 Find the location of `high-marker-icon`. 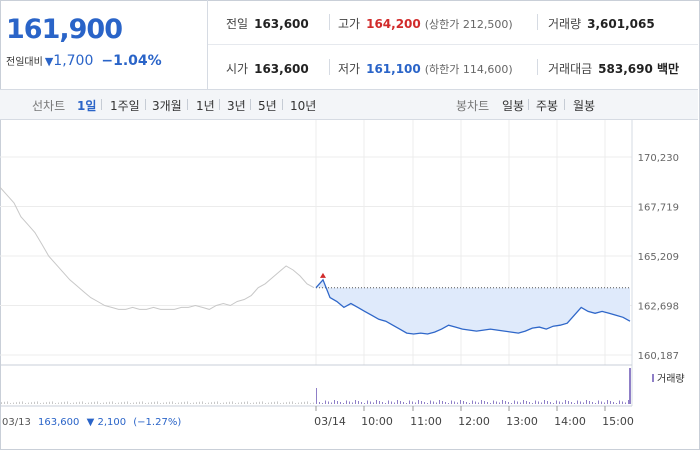

high-marker-icon is located at coordinates (322, 275).